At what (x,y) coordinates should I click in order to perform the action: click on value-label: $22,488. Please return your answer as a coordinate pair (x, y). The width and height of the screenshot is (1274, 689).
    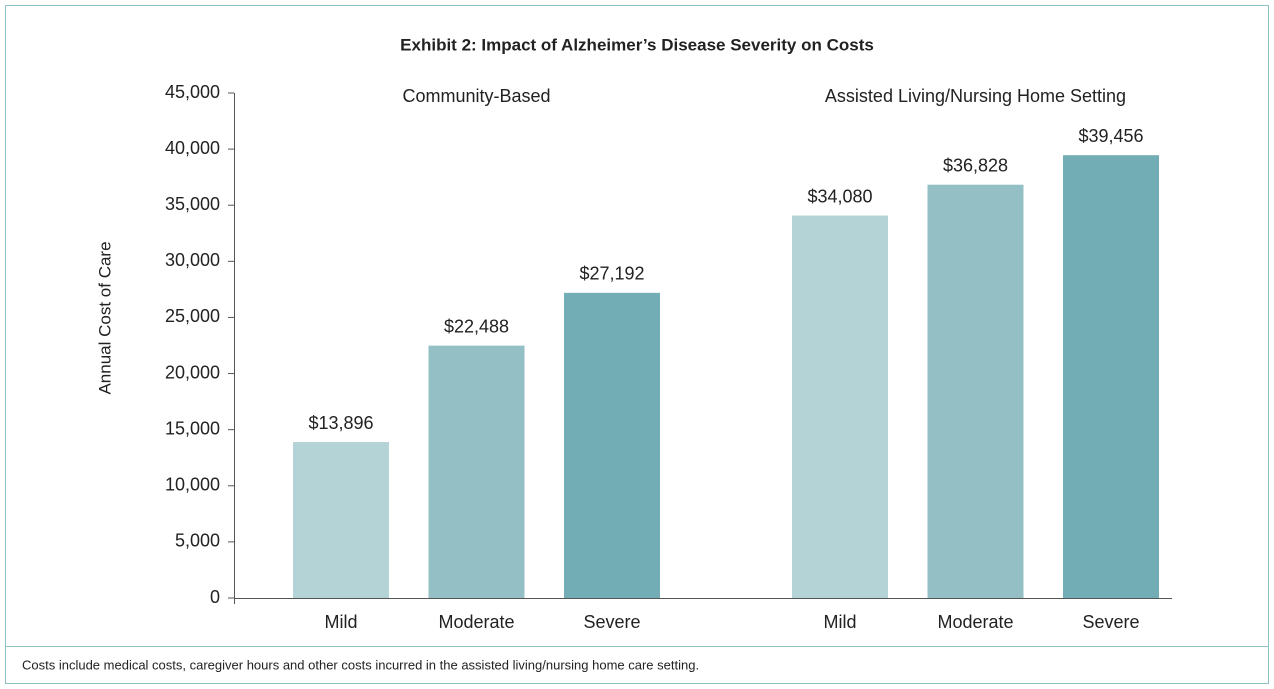
    Looking at the image, I should click on (476, 326).